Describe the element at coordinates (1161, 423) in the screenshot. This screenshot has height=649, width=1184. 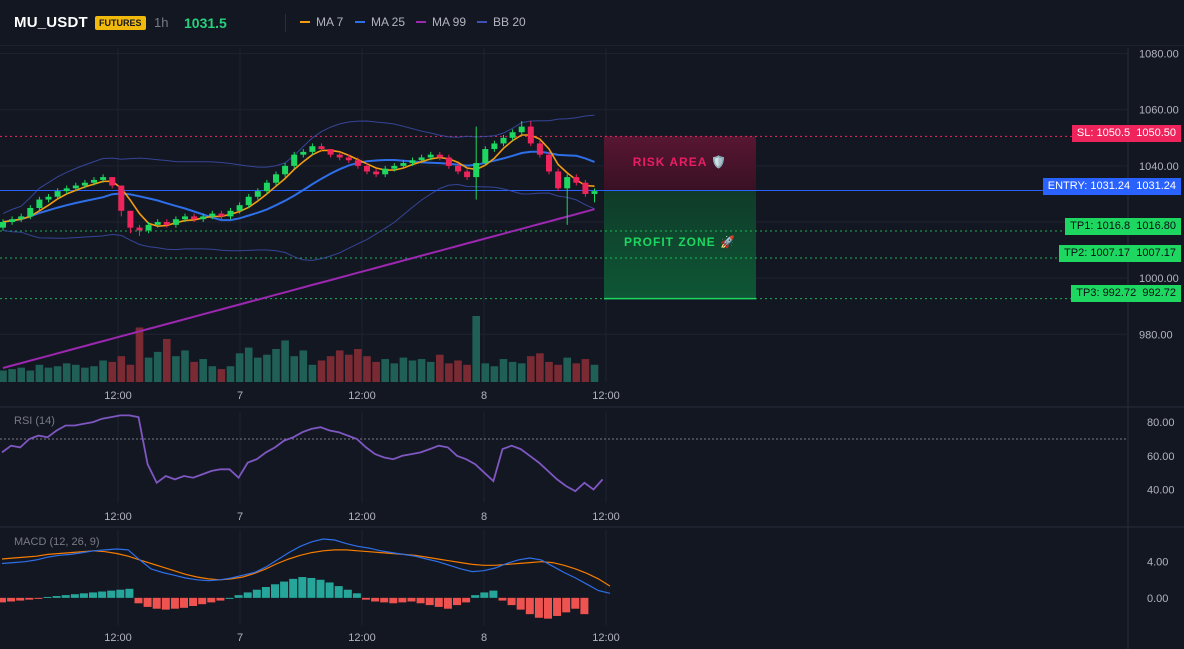
I see `rsi-axis-tick: 80.00` at that location.